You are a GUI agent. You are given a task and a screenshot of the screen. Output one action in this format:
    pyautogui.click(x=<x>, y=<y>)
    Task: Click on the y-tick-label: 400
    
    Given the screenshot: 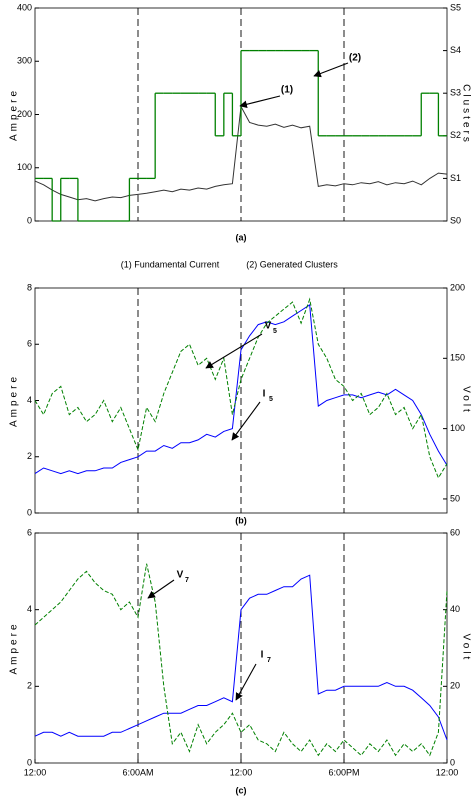 What is the action you would take?
    pyautogui.click(x=24, y=7)
    